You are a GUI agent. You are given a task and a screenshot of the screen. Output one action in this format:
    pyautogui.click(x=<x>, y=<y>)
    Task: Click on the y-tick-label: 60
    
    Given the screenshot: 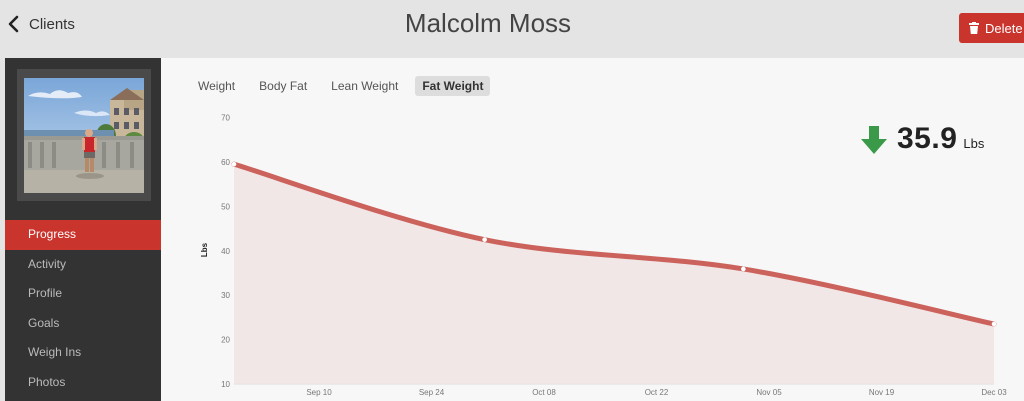 What is the action you would take?
    pyautogui.click(x=225, y=162)
    